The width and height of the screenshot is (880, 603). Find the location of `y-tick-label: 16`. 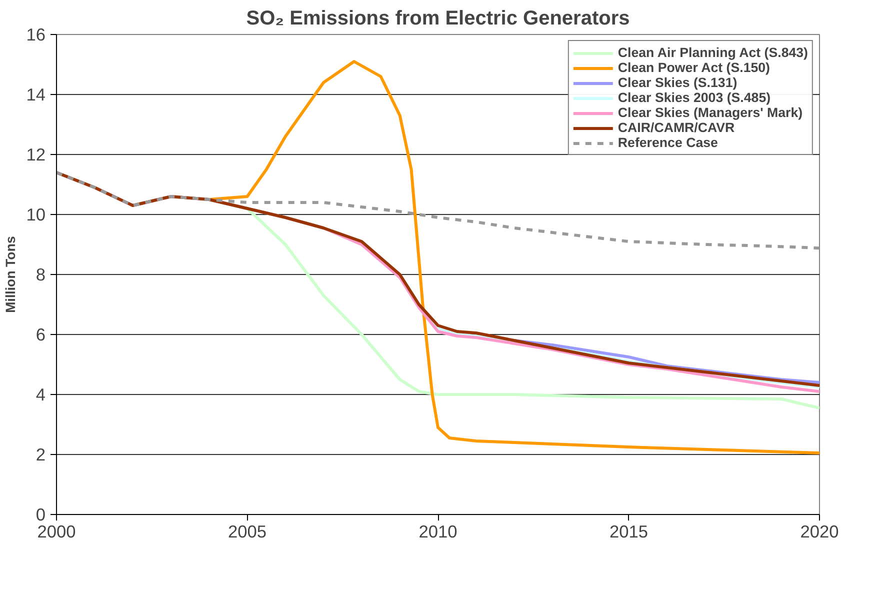

y-tick-label: 16 is located at coordinates (36, 34).